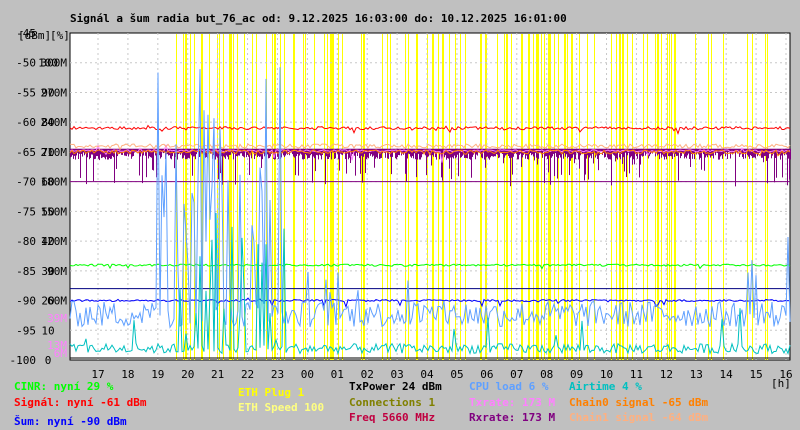  What do you see at coordinates (54, 122) in the screenshot?
I see `y-tick-rate: 240M` at bounding box center [54, 122].